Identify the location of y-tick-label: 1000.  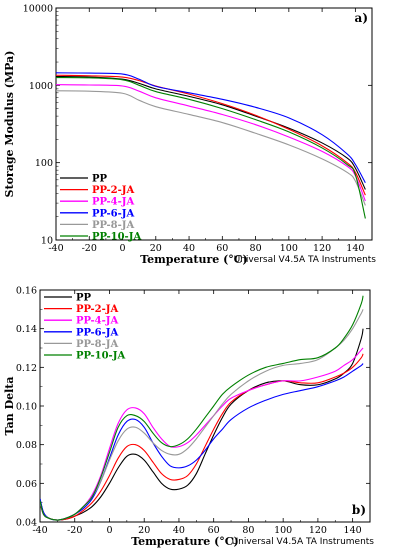
(41, 86).